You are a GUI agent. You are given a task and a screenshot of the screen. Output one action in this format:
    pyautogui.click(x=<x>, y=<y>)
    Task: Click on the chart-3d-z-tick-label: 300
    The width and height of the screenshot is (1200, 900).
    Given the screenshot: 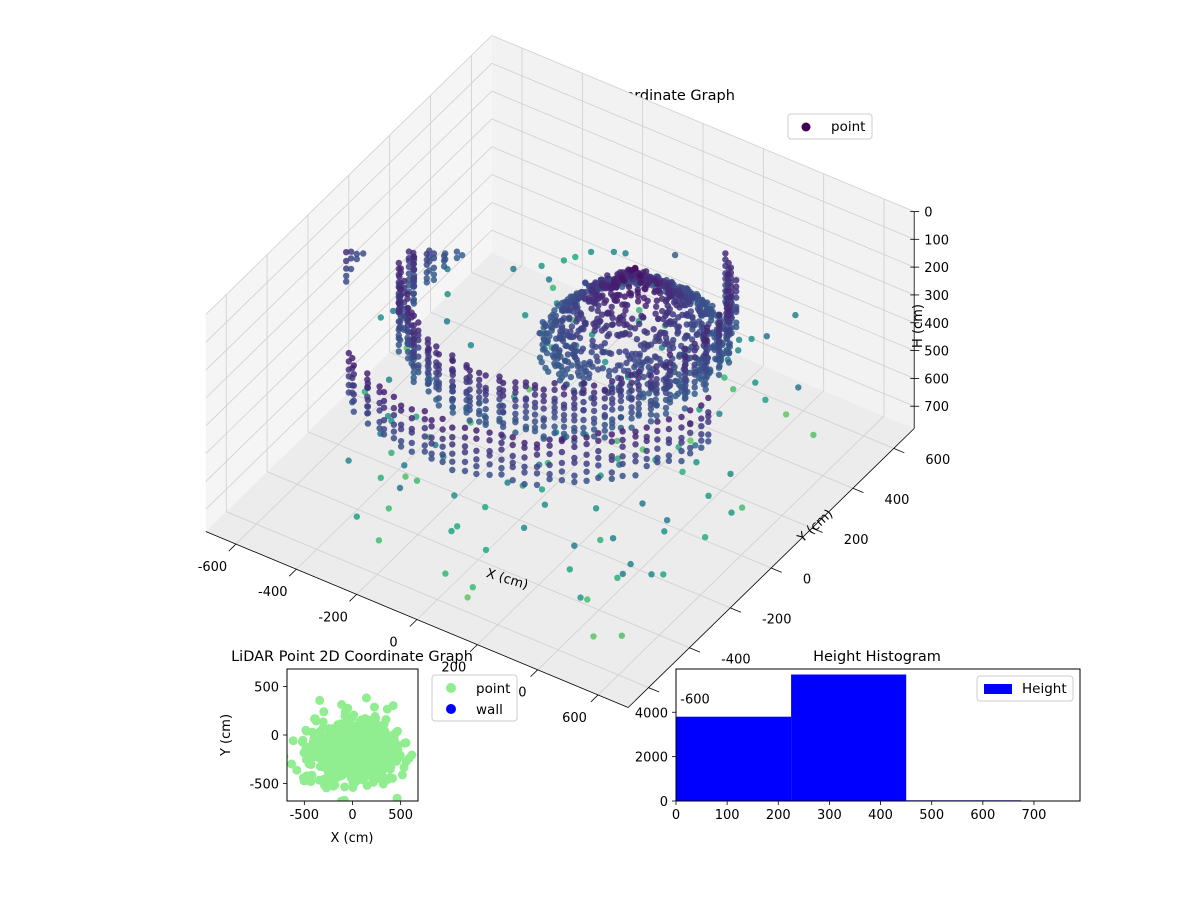 What is the action you would take?
    pyautogui.click(x=936, y=296)
    